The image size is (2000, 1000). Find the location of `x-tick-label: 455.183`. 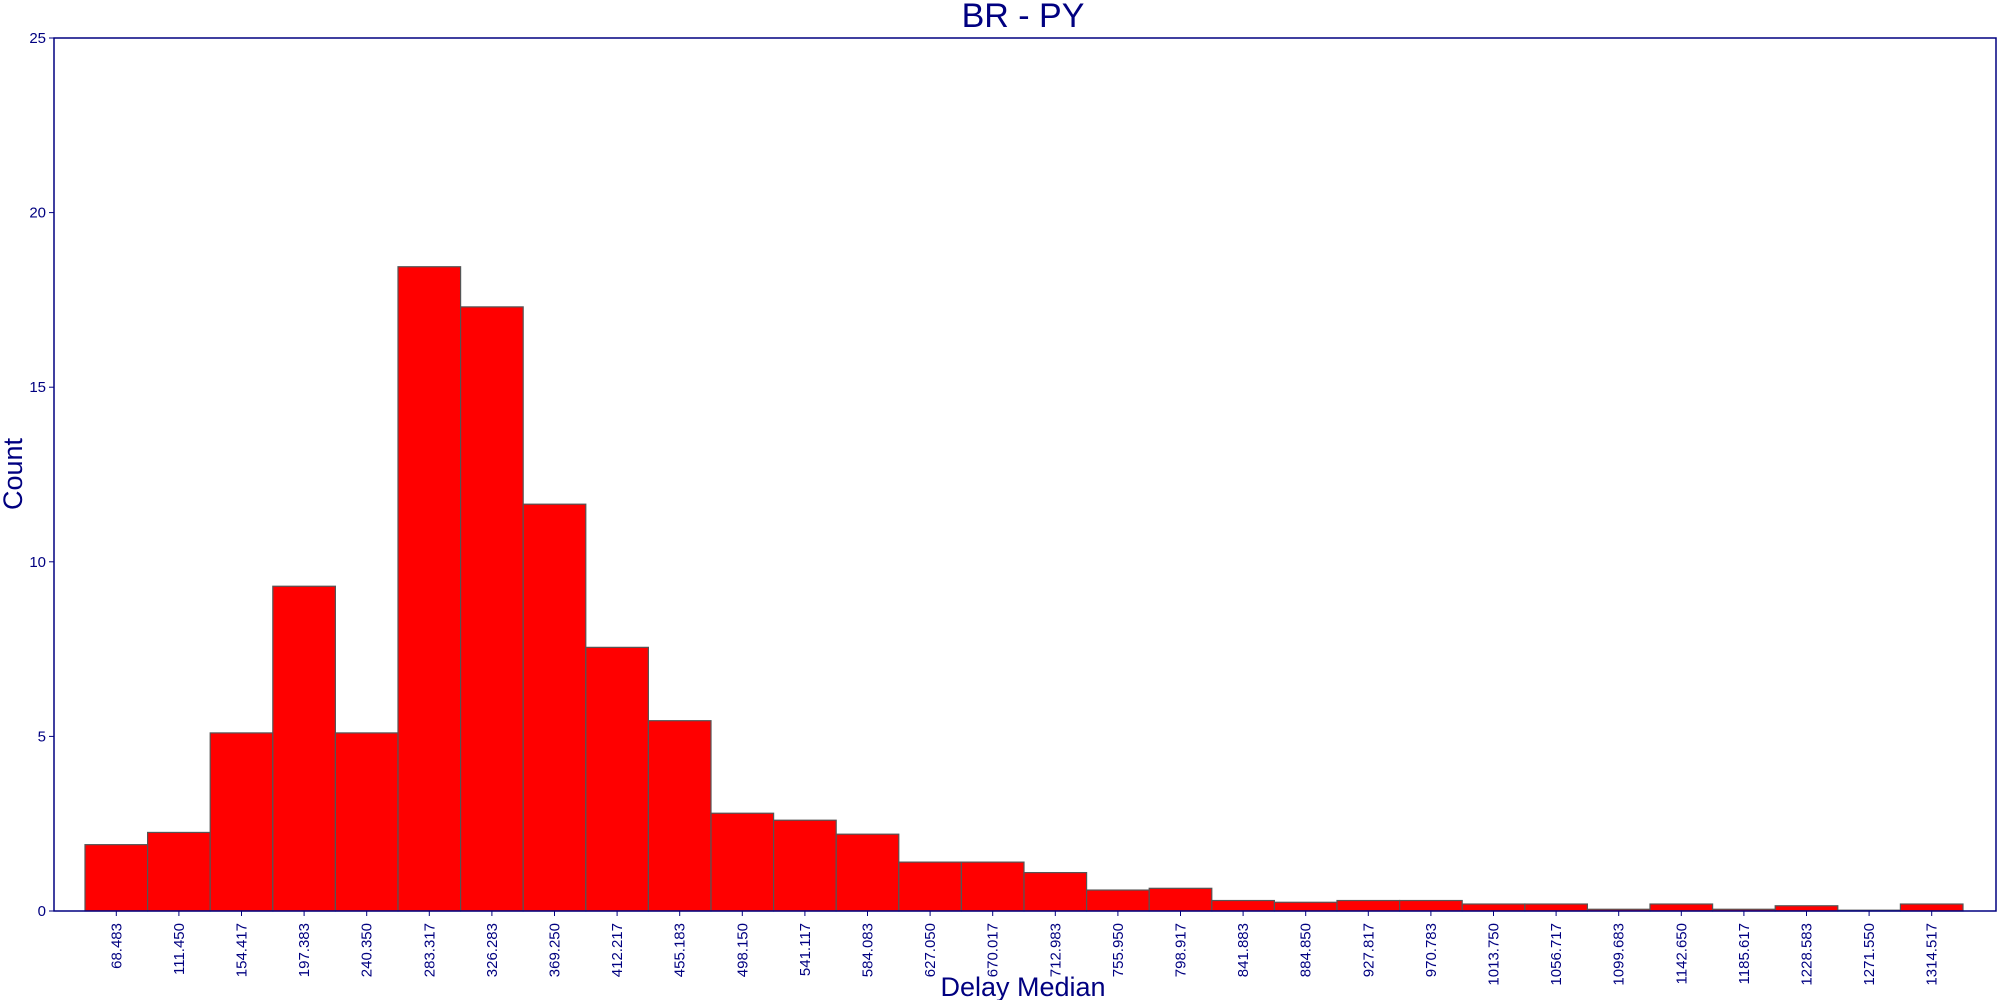

x-tick-label: 455.183 is located at coordinates (680, 950).